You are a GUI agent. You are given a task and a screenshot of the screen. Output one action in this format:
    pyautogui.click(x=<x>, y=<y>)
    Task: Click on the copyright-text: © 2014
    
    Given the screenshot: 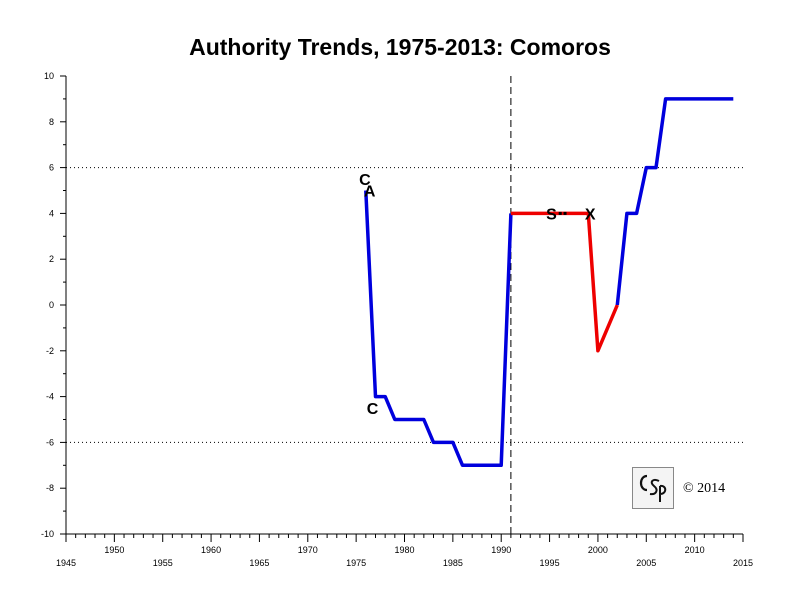 What is the action you would take?
    pyautogui.click(x=704, y=488)
    